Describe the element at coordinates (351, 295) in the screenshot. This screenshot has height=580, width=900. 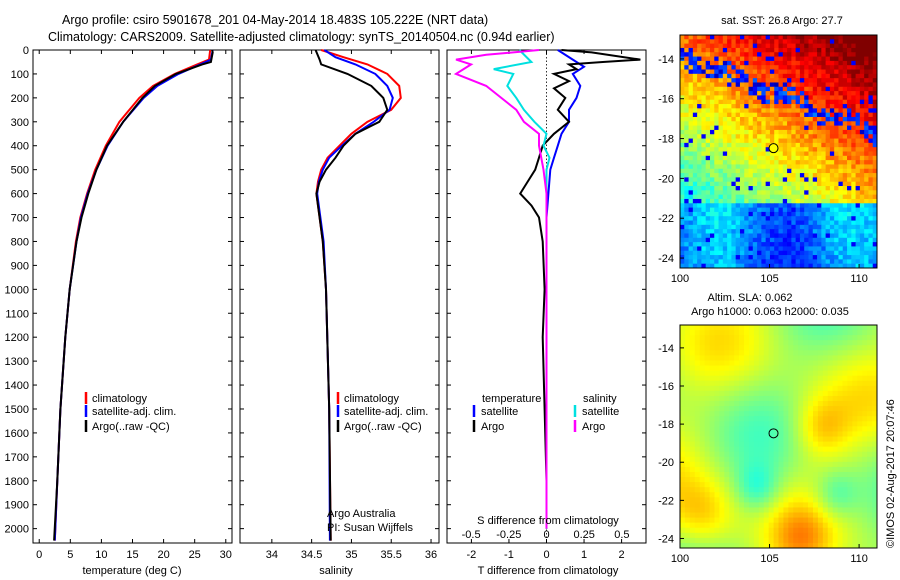
I see `salinity-line-argo` at that location.